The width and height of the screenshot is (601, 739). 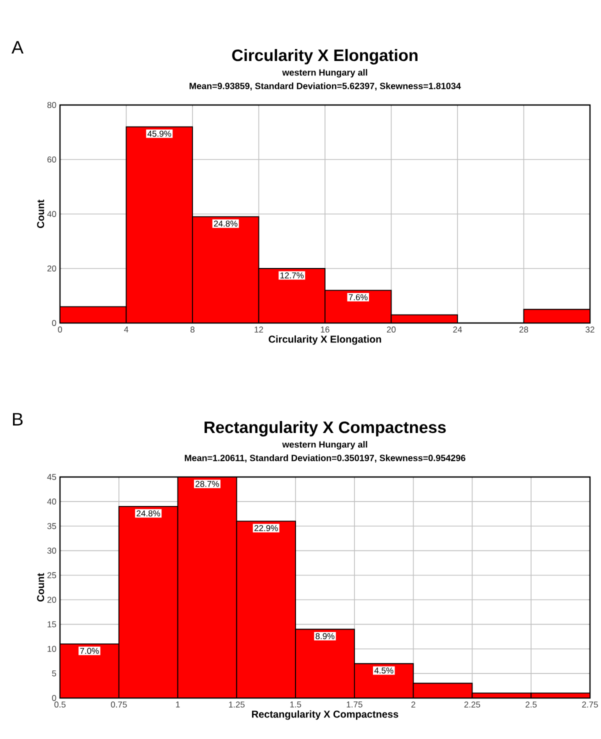 What do you see at coordinates (531, 705) in the screenshot?
I see `x-tick-label: 2.5` at bounding box center [531, 705].